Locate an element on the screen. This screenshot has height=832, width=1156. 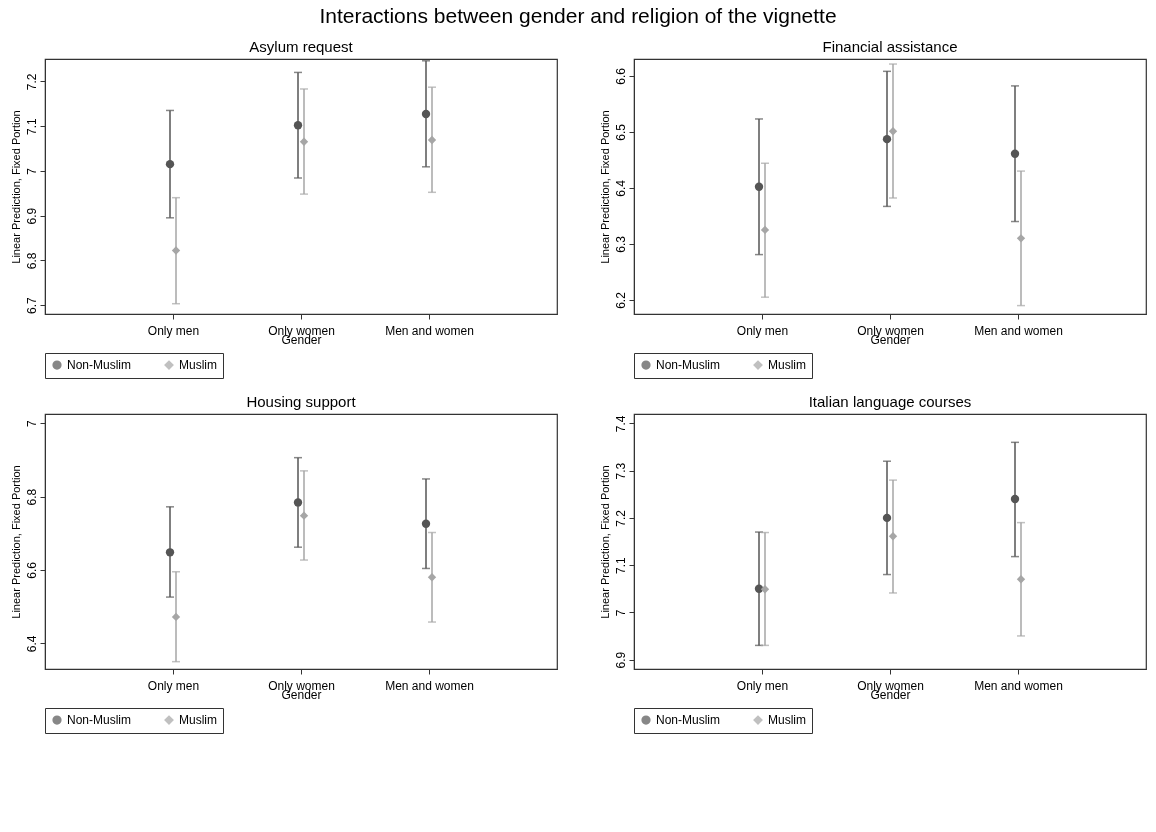
y-tick-label: 7.4 is located at coordinates (620, 424).